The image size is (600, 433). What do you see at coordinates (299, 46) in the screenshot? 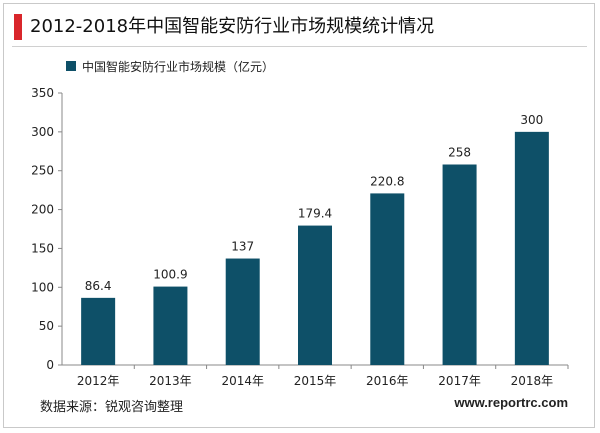
I see `title-divider` at bounding box center [299, 46].